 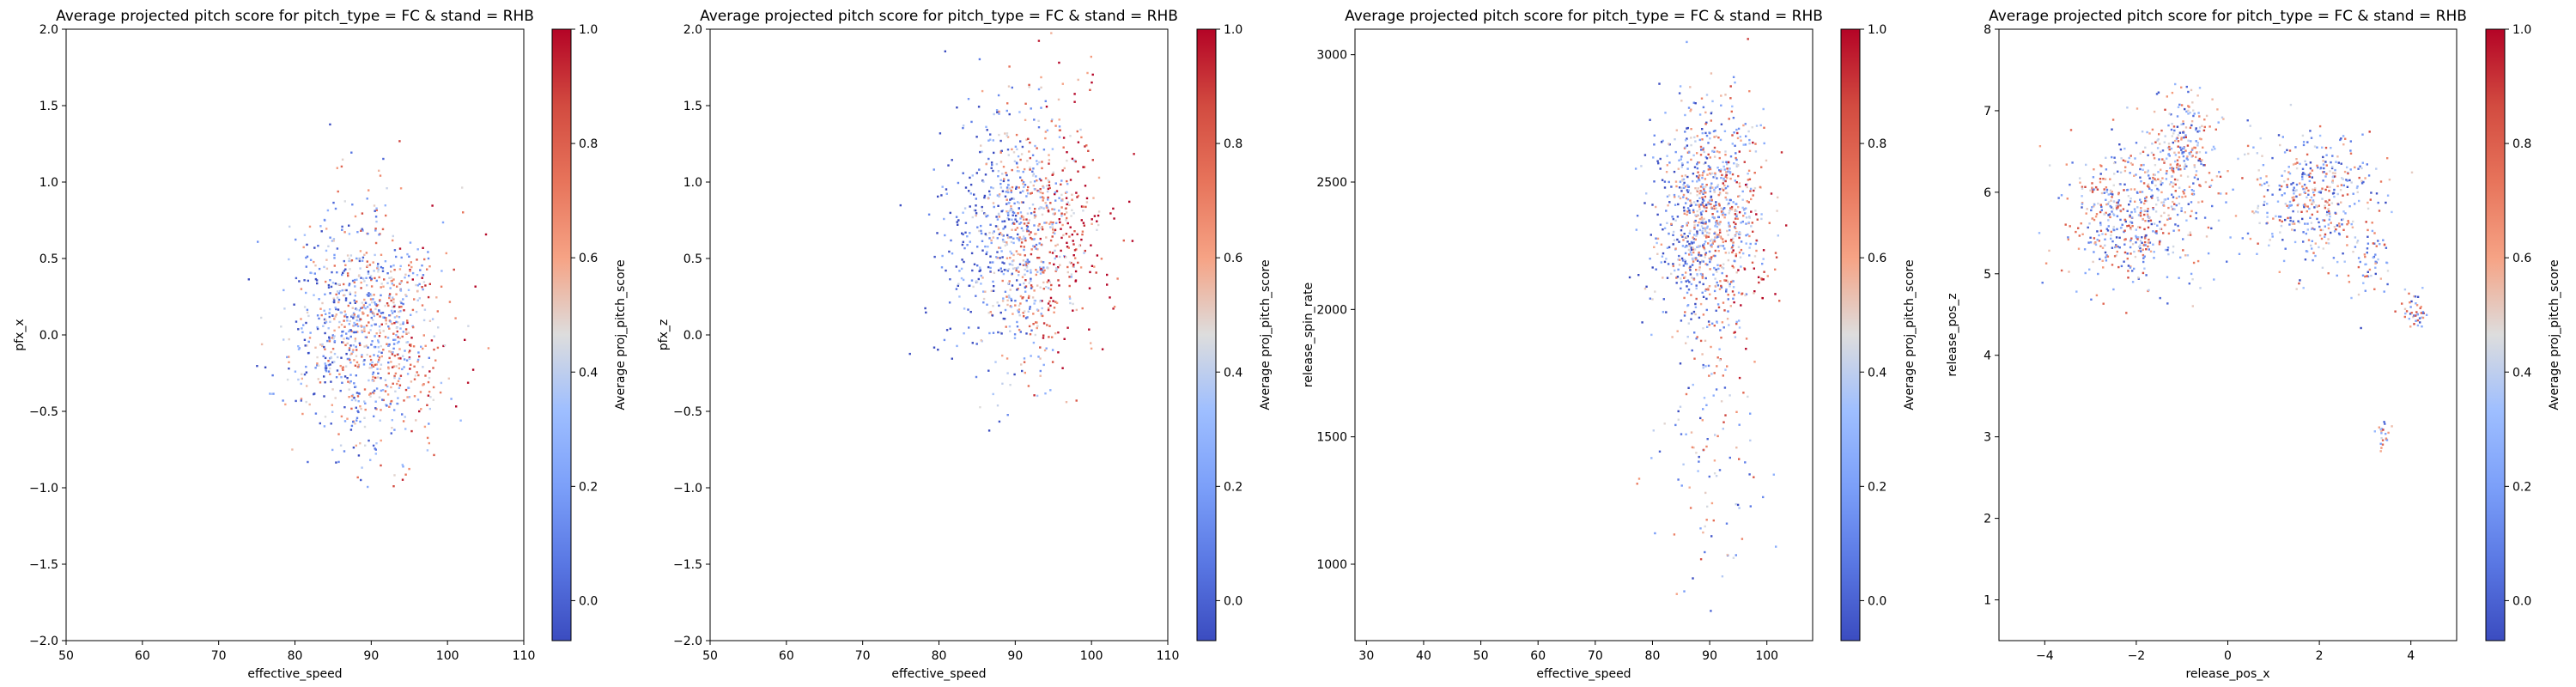 What do you see at coordinates (1331, 183) in the screenshot?
I see `y-tick-label: 2500` at bounding box center [1331, 183].